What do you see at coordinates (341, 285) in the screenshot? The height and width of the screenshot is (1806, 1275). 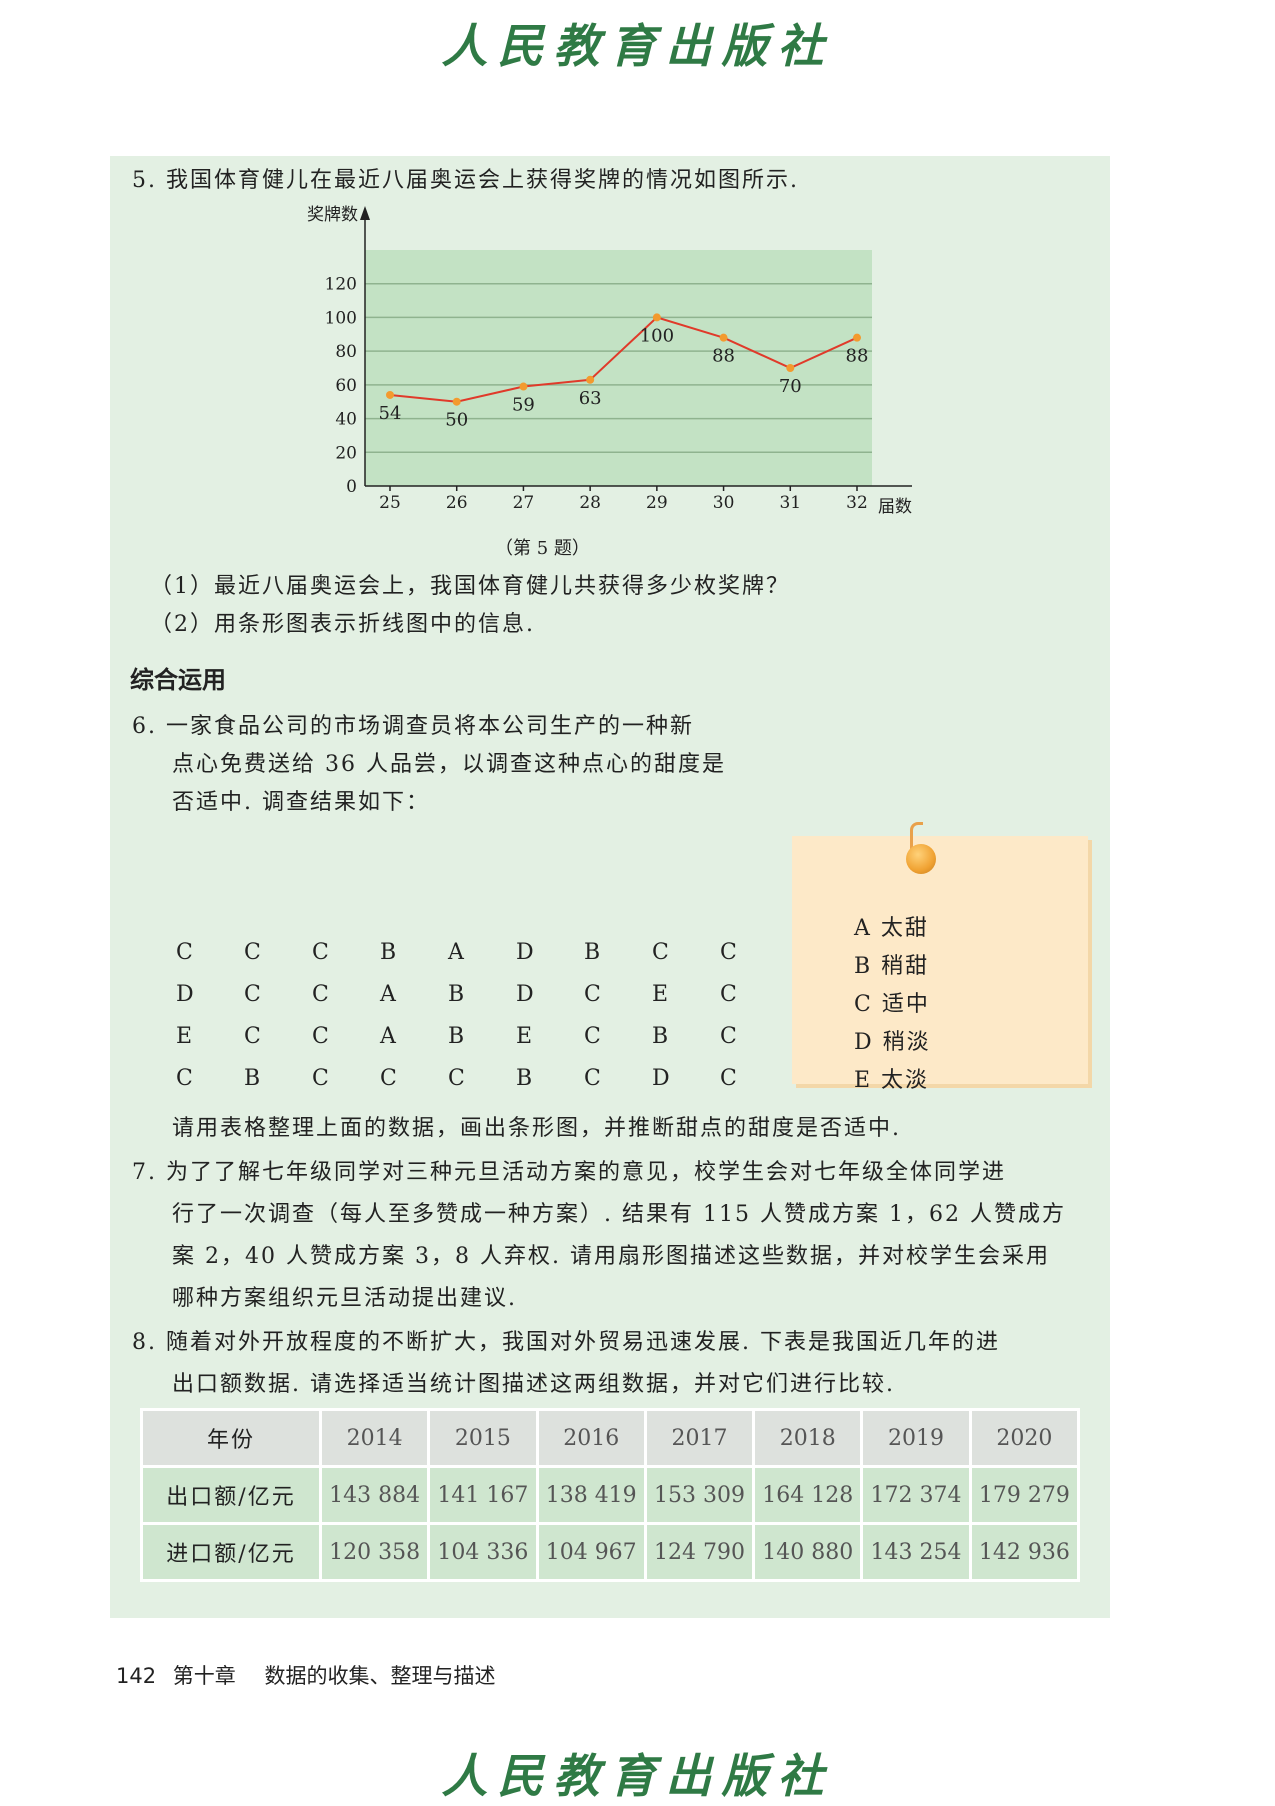 I see `y-tick-label: 120` at bounding box center [341, 285].